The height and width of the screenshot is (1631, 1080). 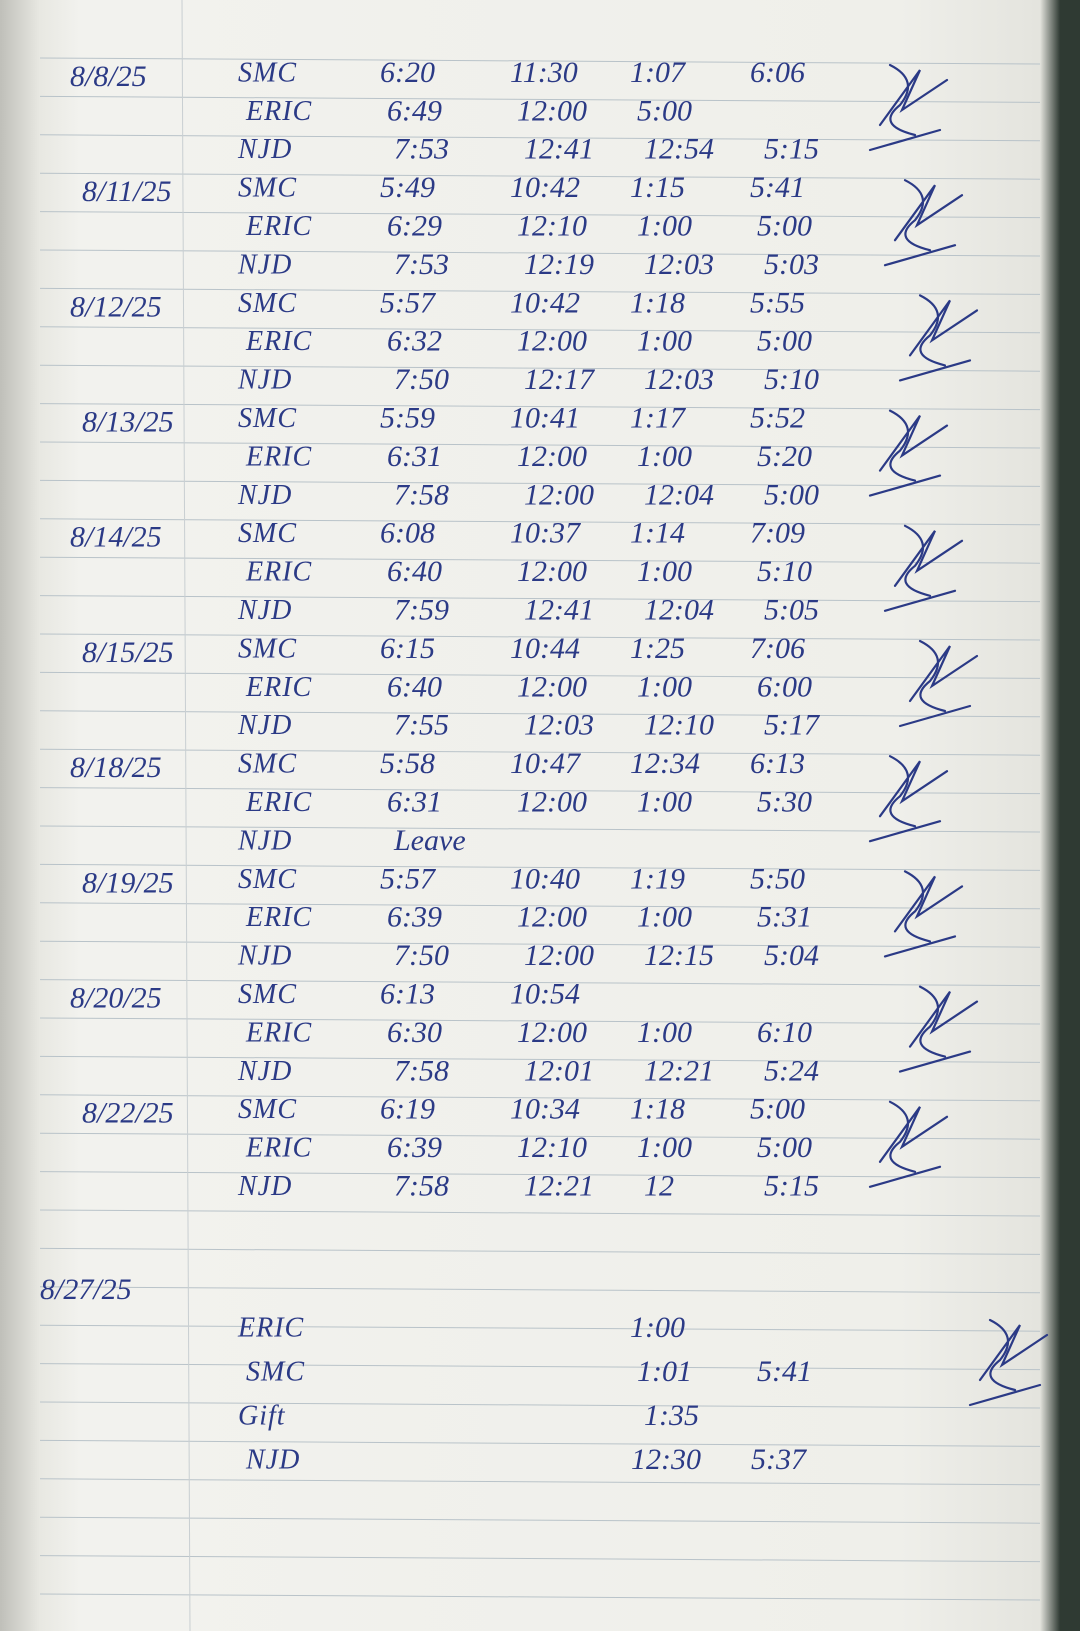 I want to click on time-entry: 6:30, so click(x=414, y=1032).